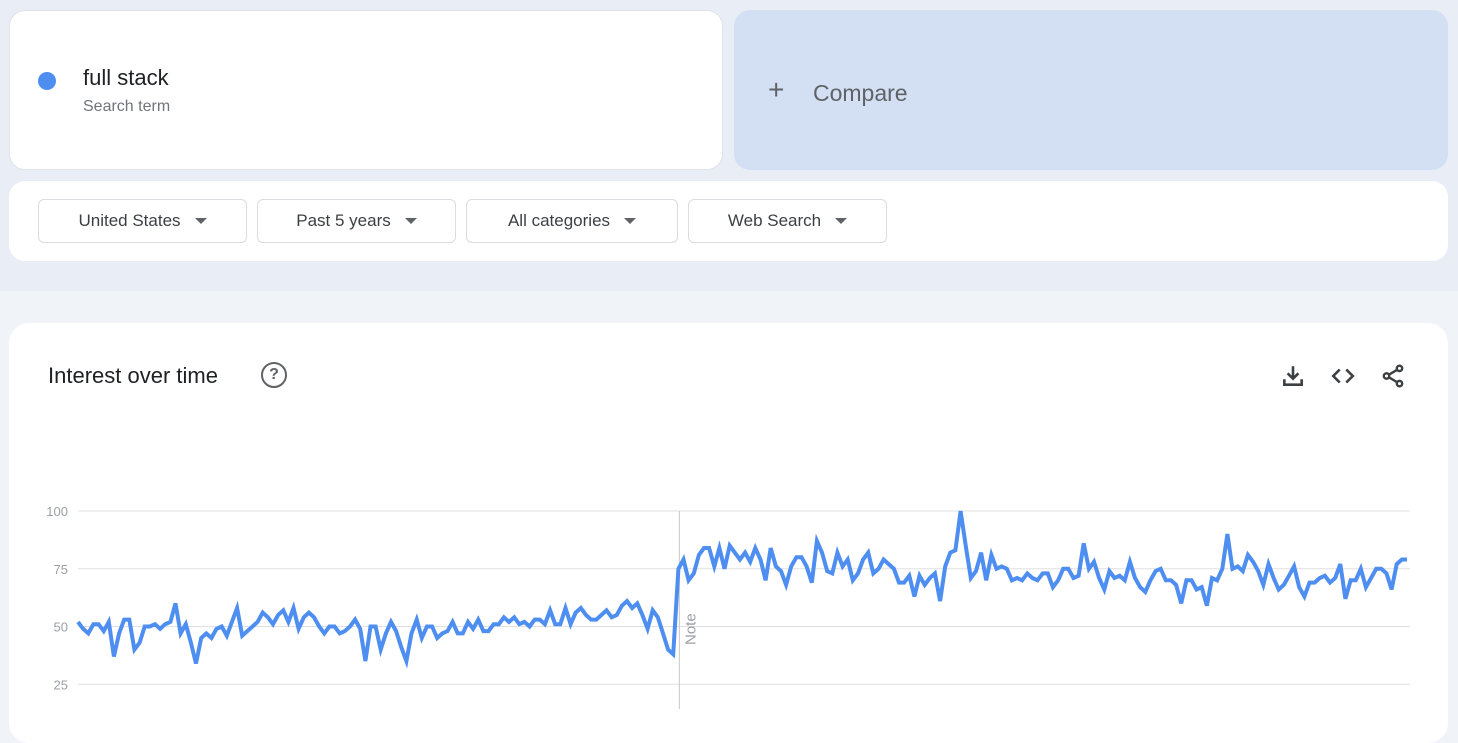 The image size is (1458, 743). What do you see at coordinates (61, 684) in the screenshot?
I see `y-tick-label: 25` at bounding box center [61, 684].